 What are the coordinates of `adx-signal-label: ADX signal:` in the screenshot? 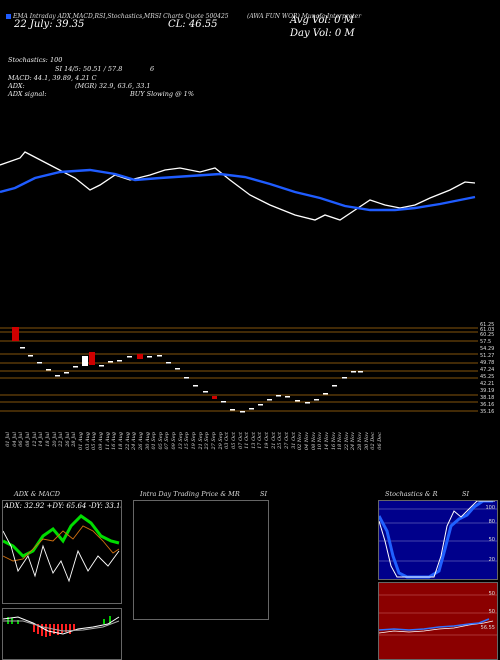 It's located at (27, 94).